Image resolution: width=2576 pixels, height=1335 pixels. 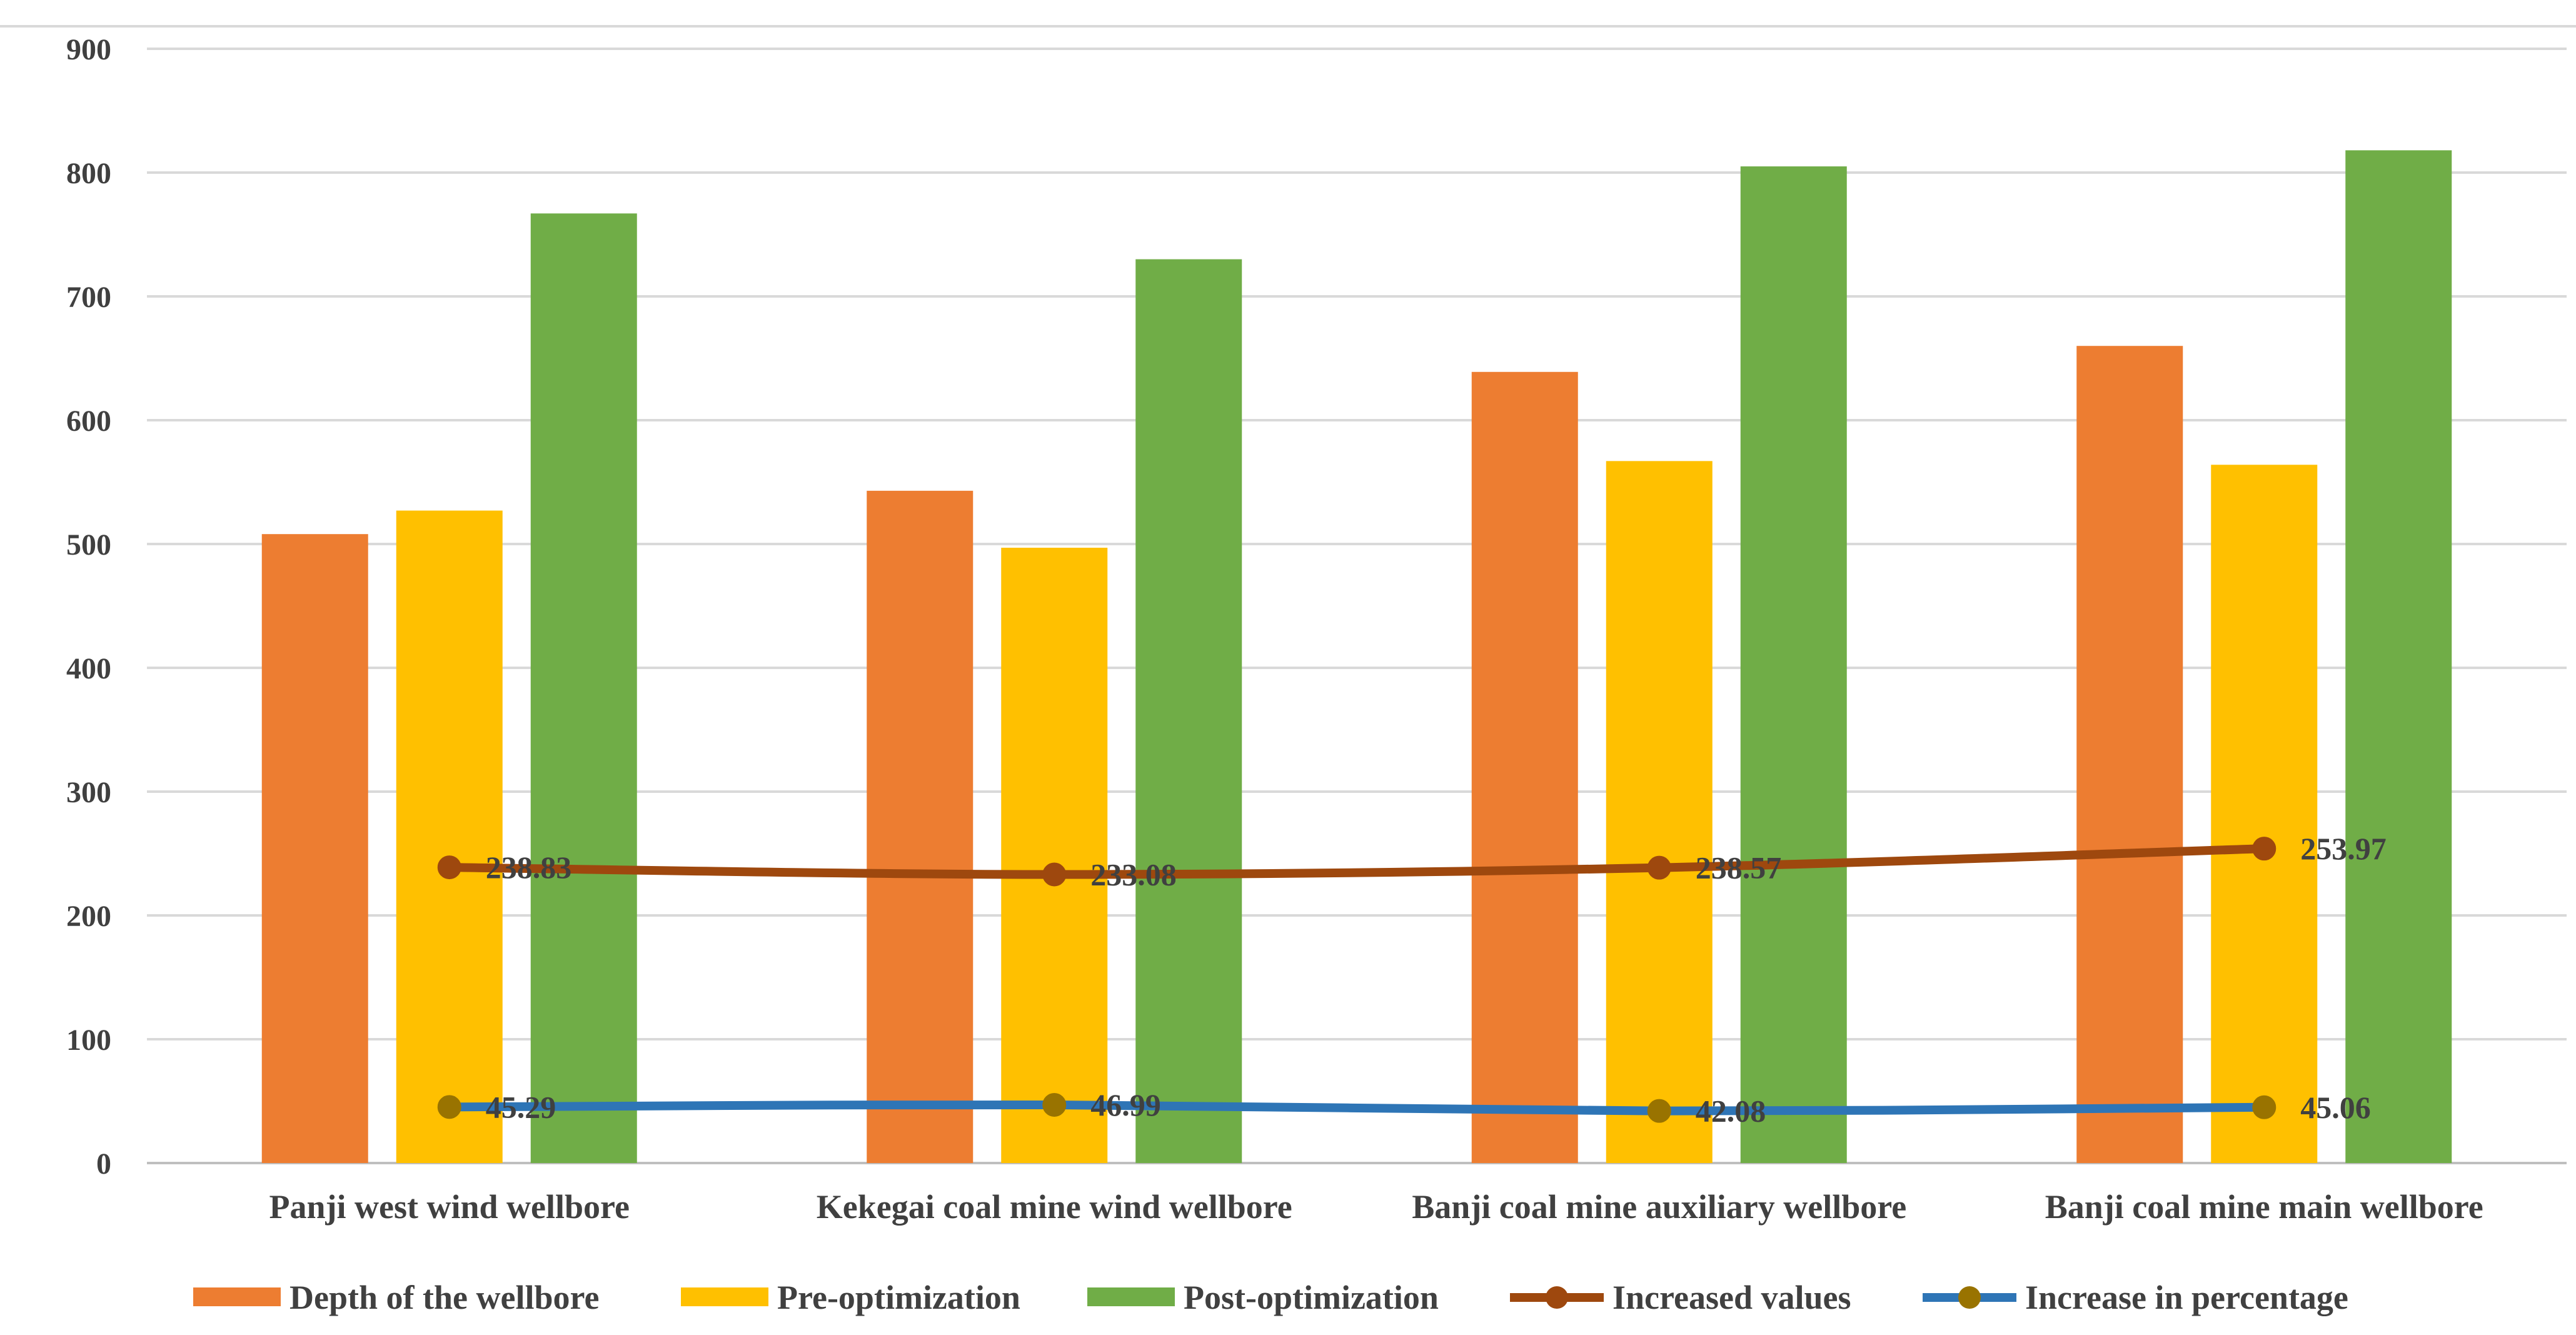 I want to click on legend-swatch-post-optimization, so click(x=1131, y=1296).